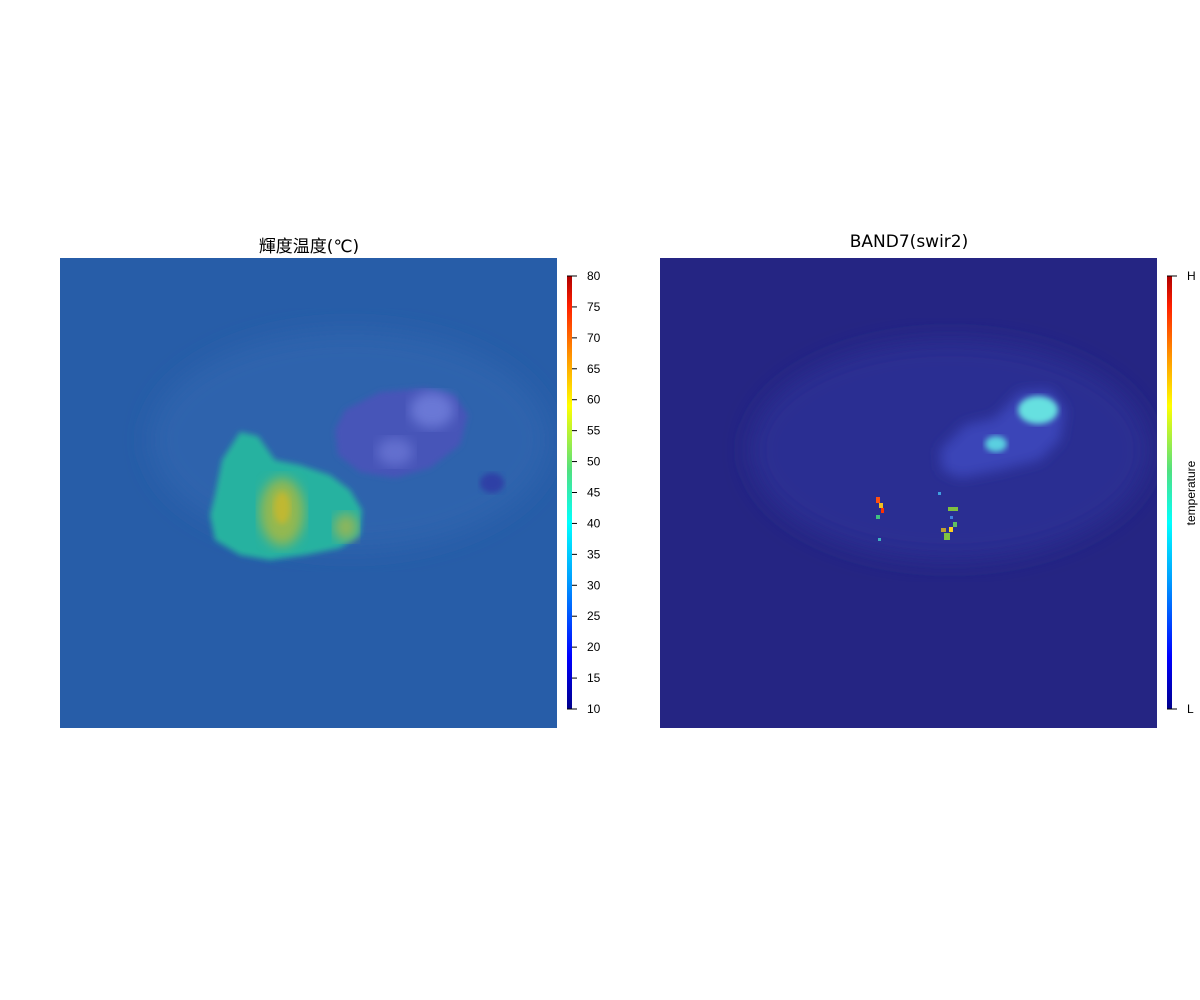 This screenshot has height=1000, width=1200. I want to click on left-colorbar-tick-label: 20, so click(594, 647).